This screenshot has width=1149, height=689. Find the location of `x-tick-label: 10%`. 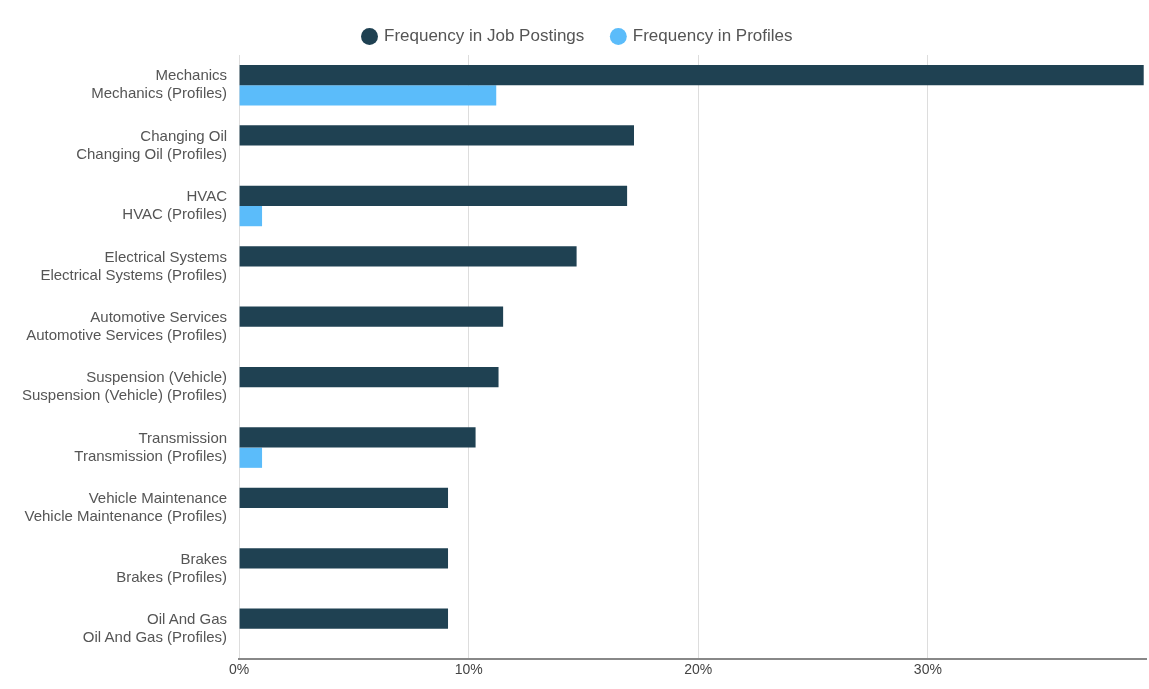

x-tick-label: 10% is located at coordinates (468, 669).